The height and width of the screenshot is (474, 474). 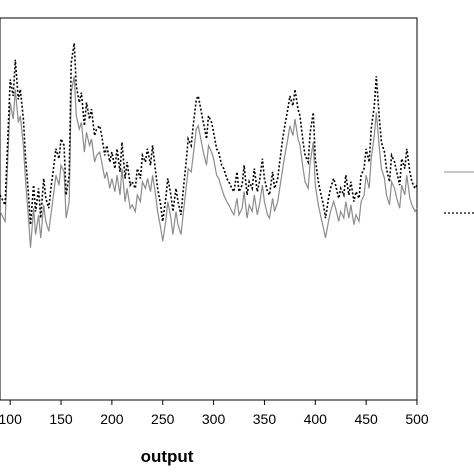 What do you see at coordinates (417, 419) in the screenshot?
I see `x-tick-label: 500` at bounding box center [417, 419].